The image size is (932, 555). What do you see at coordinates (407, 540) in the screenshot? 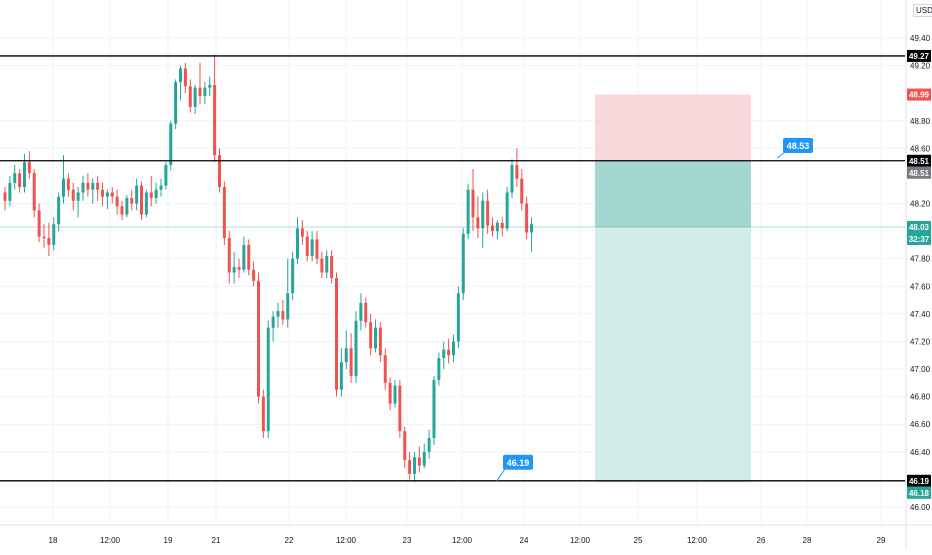
I see `x-tick-label: 23` at bounding box center [407, 540].